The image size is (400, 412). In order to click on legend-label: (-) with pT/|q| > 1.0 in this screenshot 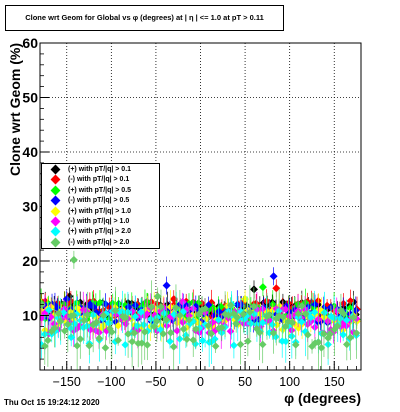, I will do `click(99, 221)`.